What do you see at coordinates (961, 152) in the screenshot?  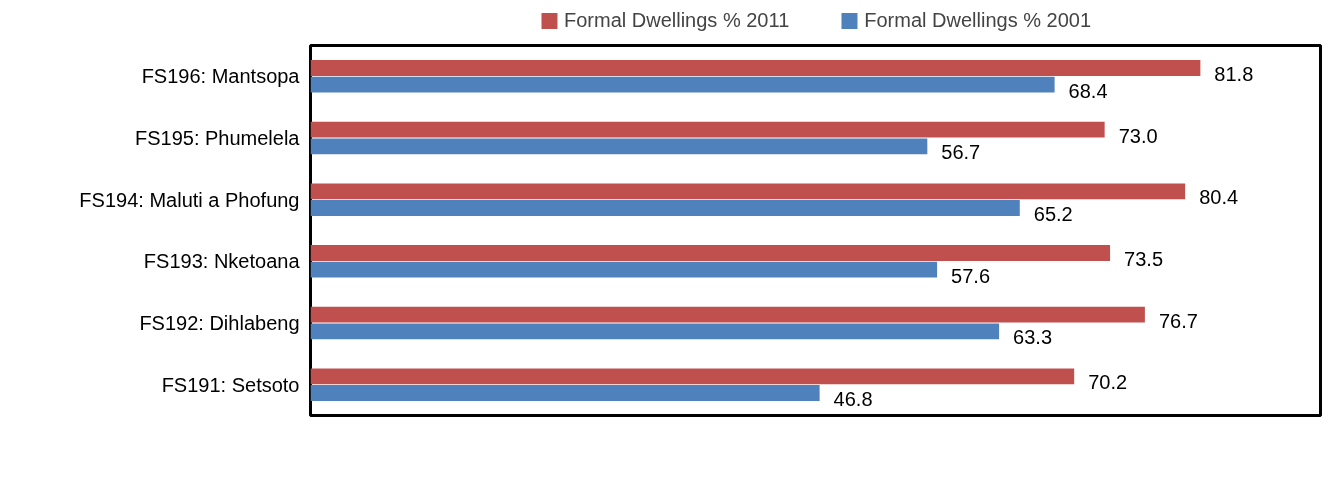 I see `data-label: 56.7` at bounding box center [961, 152].